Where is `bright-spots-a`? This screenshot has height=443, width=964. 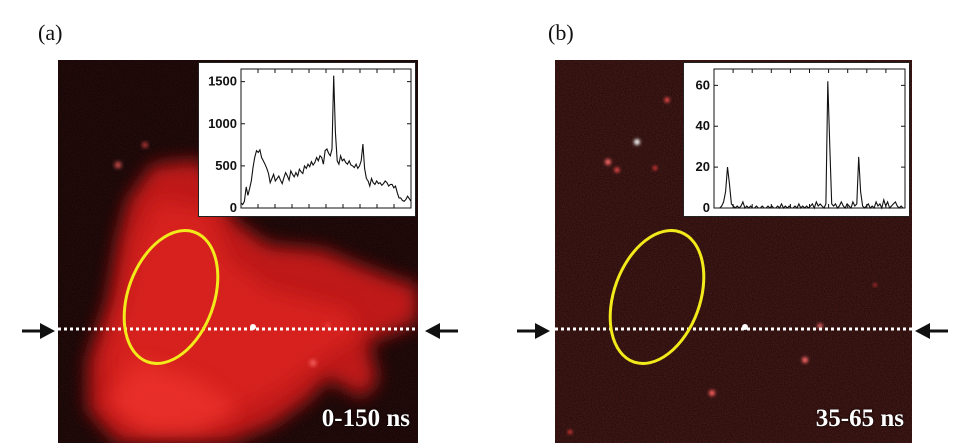 bright-spots-a is located at coordinates (222, 254).